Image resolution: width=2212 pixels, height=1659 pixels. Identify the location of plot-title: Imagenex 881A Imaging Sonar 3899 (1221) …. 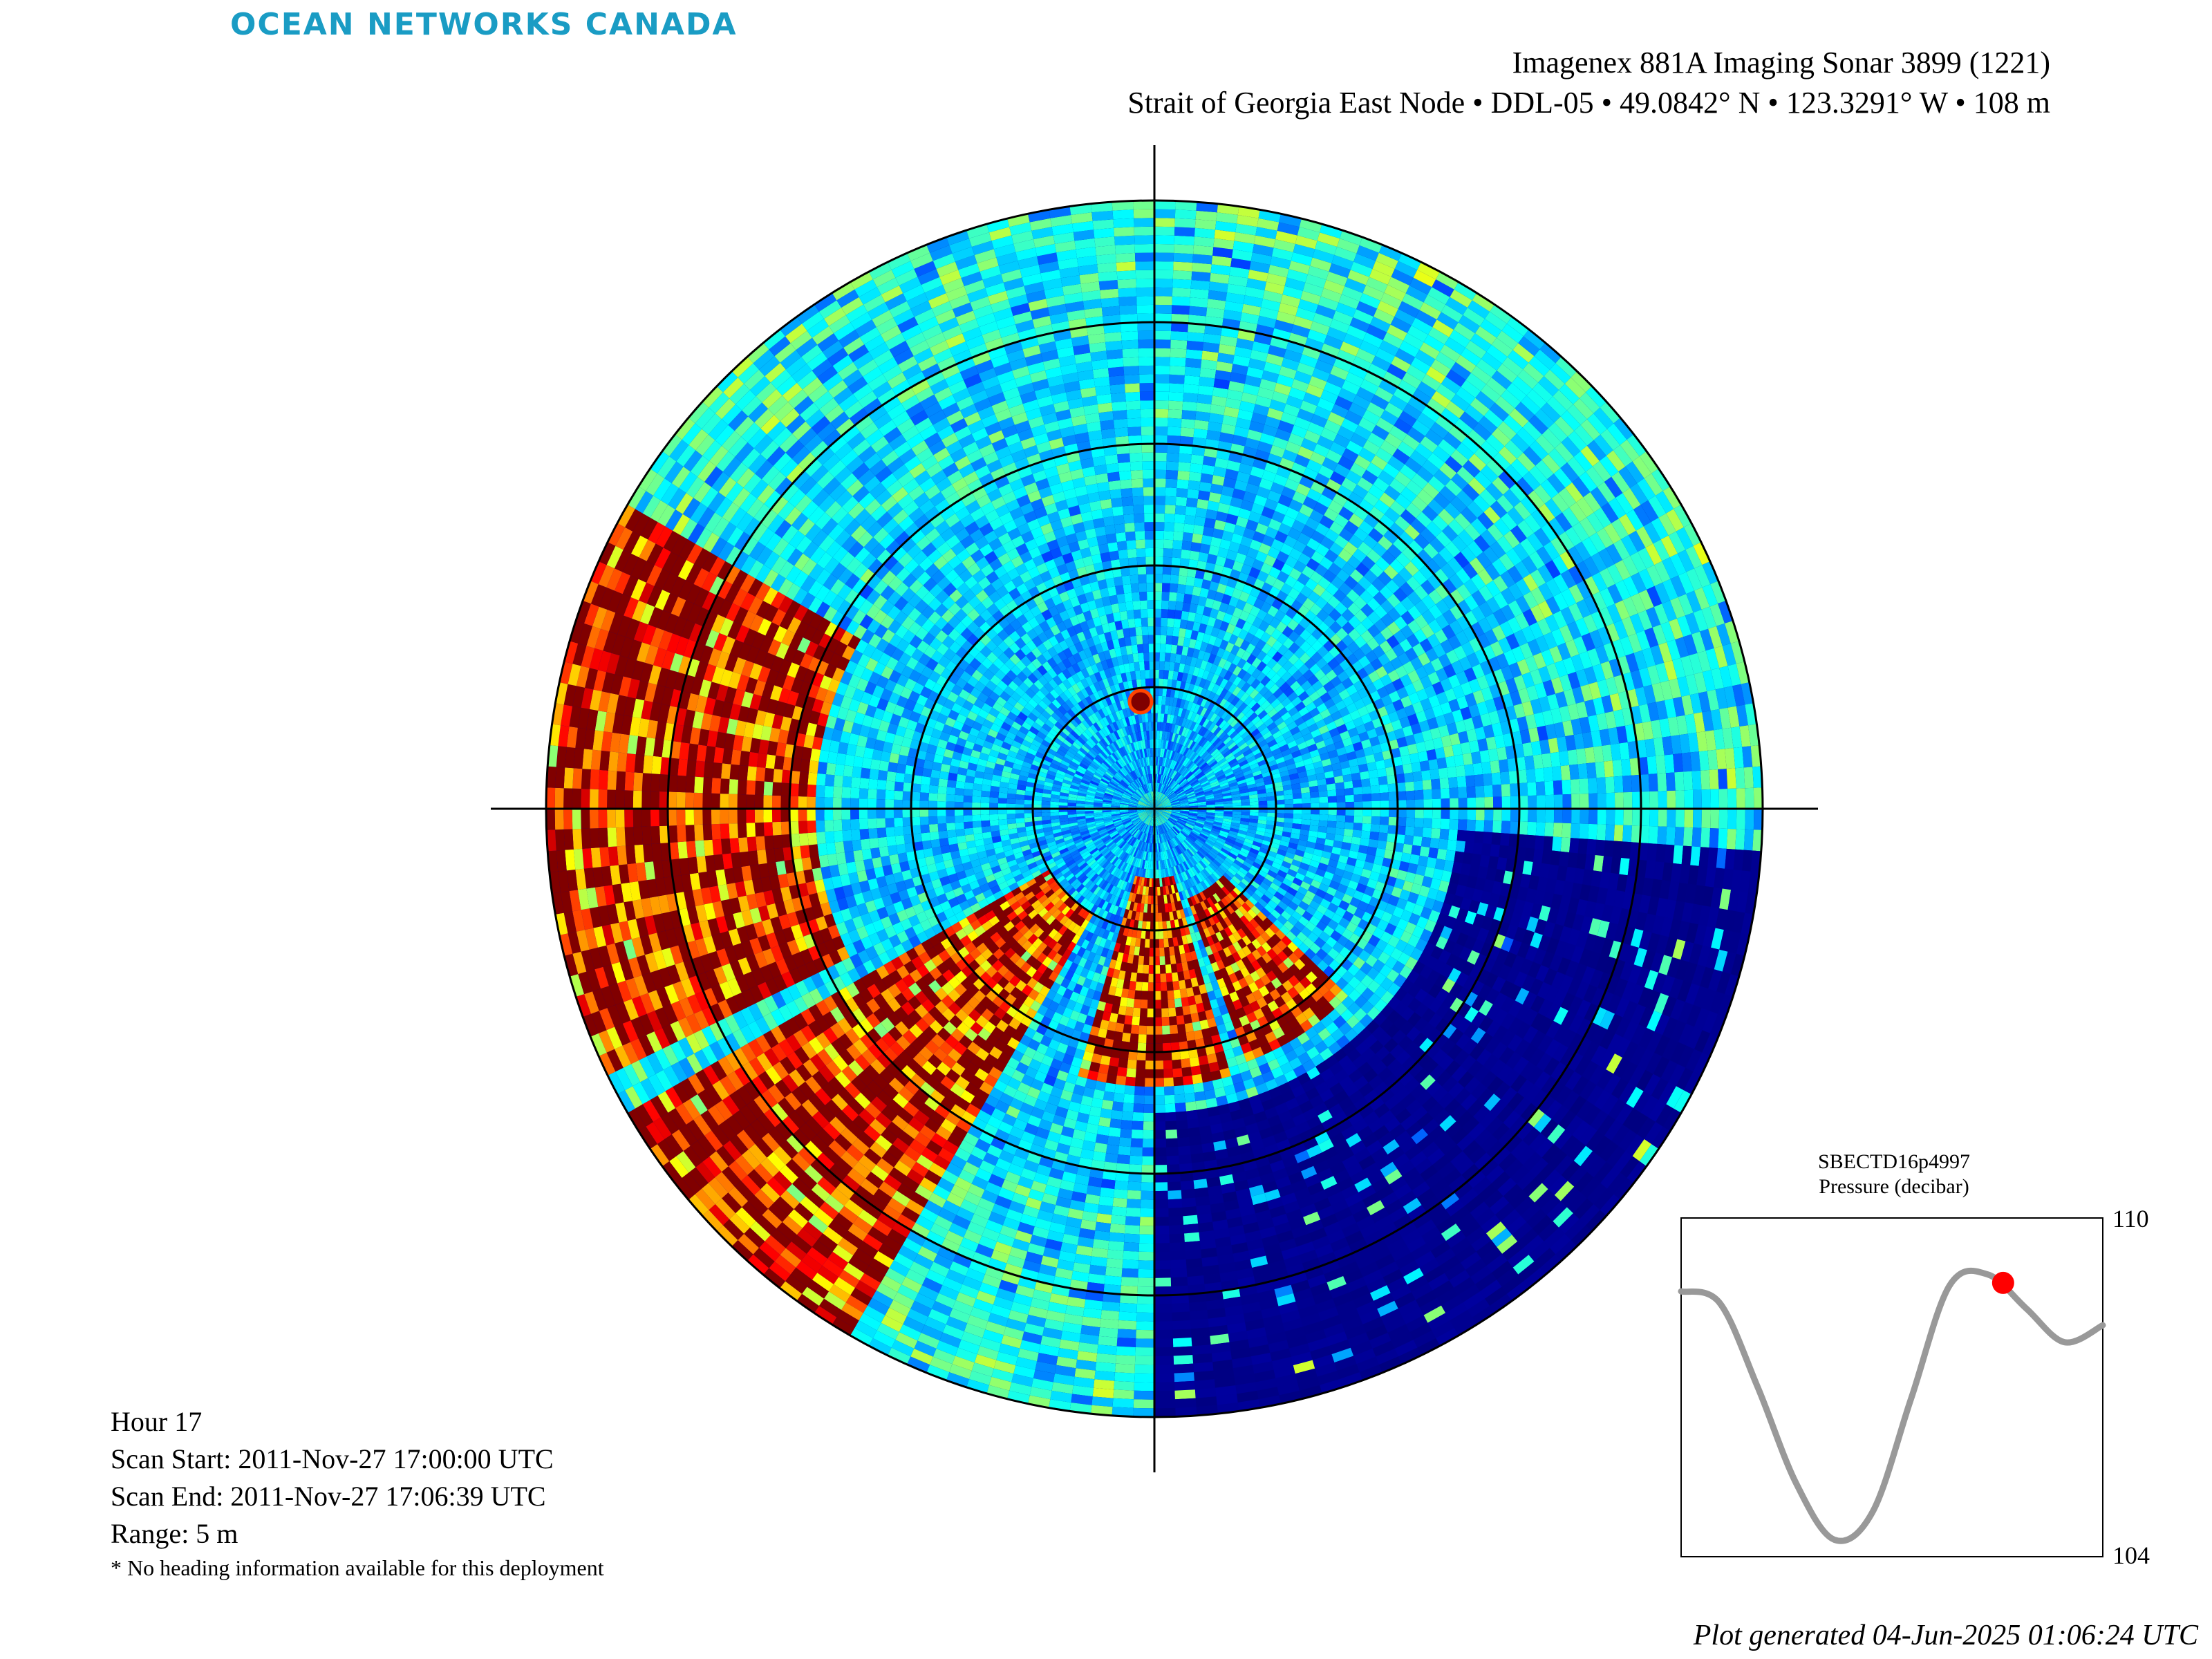
(1588, 83).